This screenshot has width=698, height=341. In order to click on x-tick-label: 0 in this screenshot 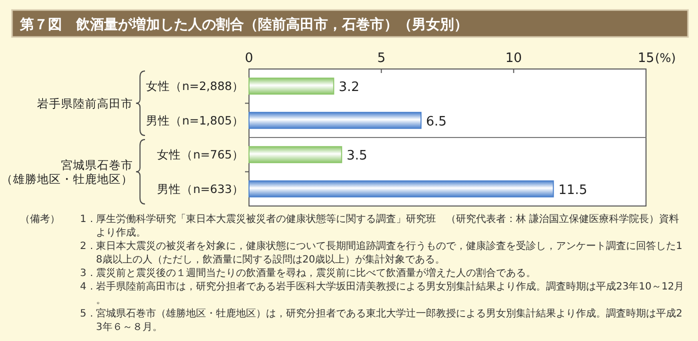, I will do `click(249, 58)`.